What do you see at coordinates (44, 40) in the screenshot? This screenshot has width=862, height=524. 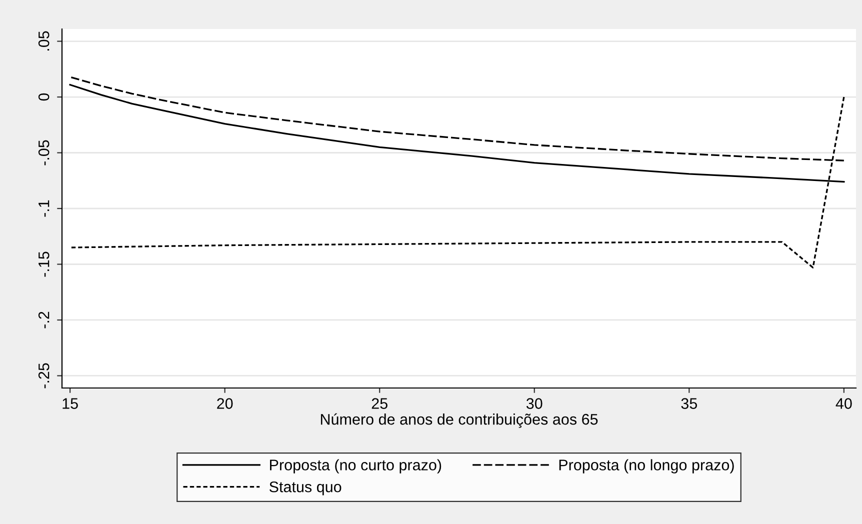 I see `y-tick-label: .05` at bounding box center [44, 40].